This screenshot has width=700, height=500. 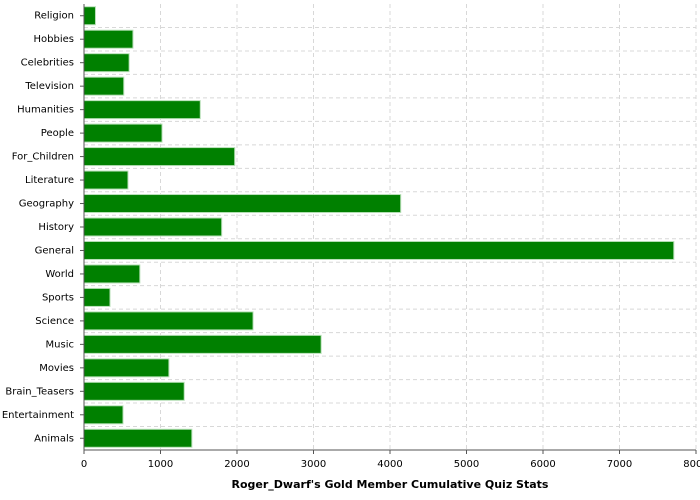 I want to click on y-tick-label: History, so click(x=56, y=227).